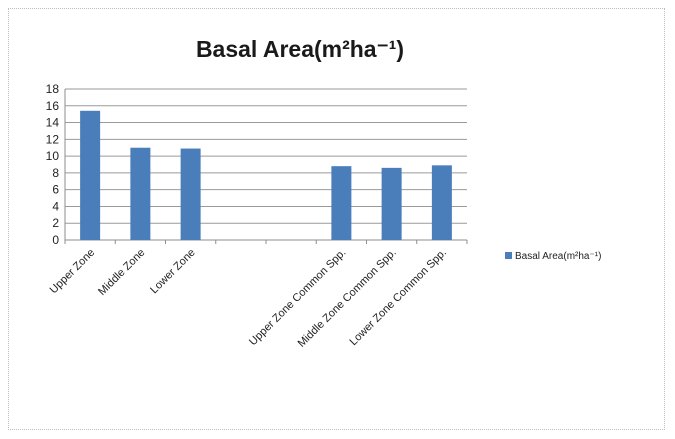  Describe the element at coordinates (55, 173) in the screenshot. I see `y-tick-label: 8` at that location.